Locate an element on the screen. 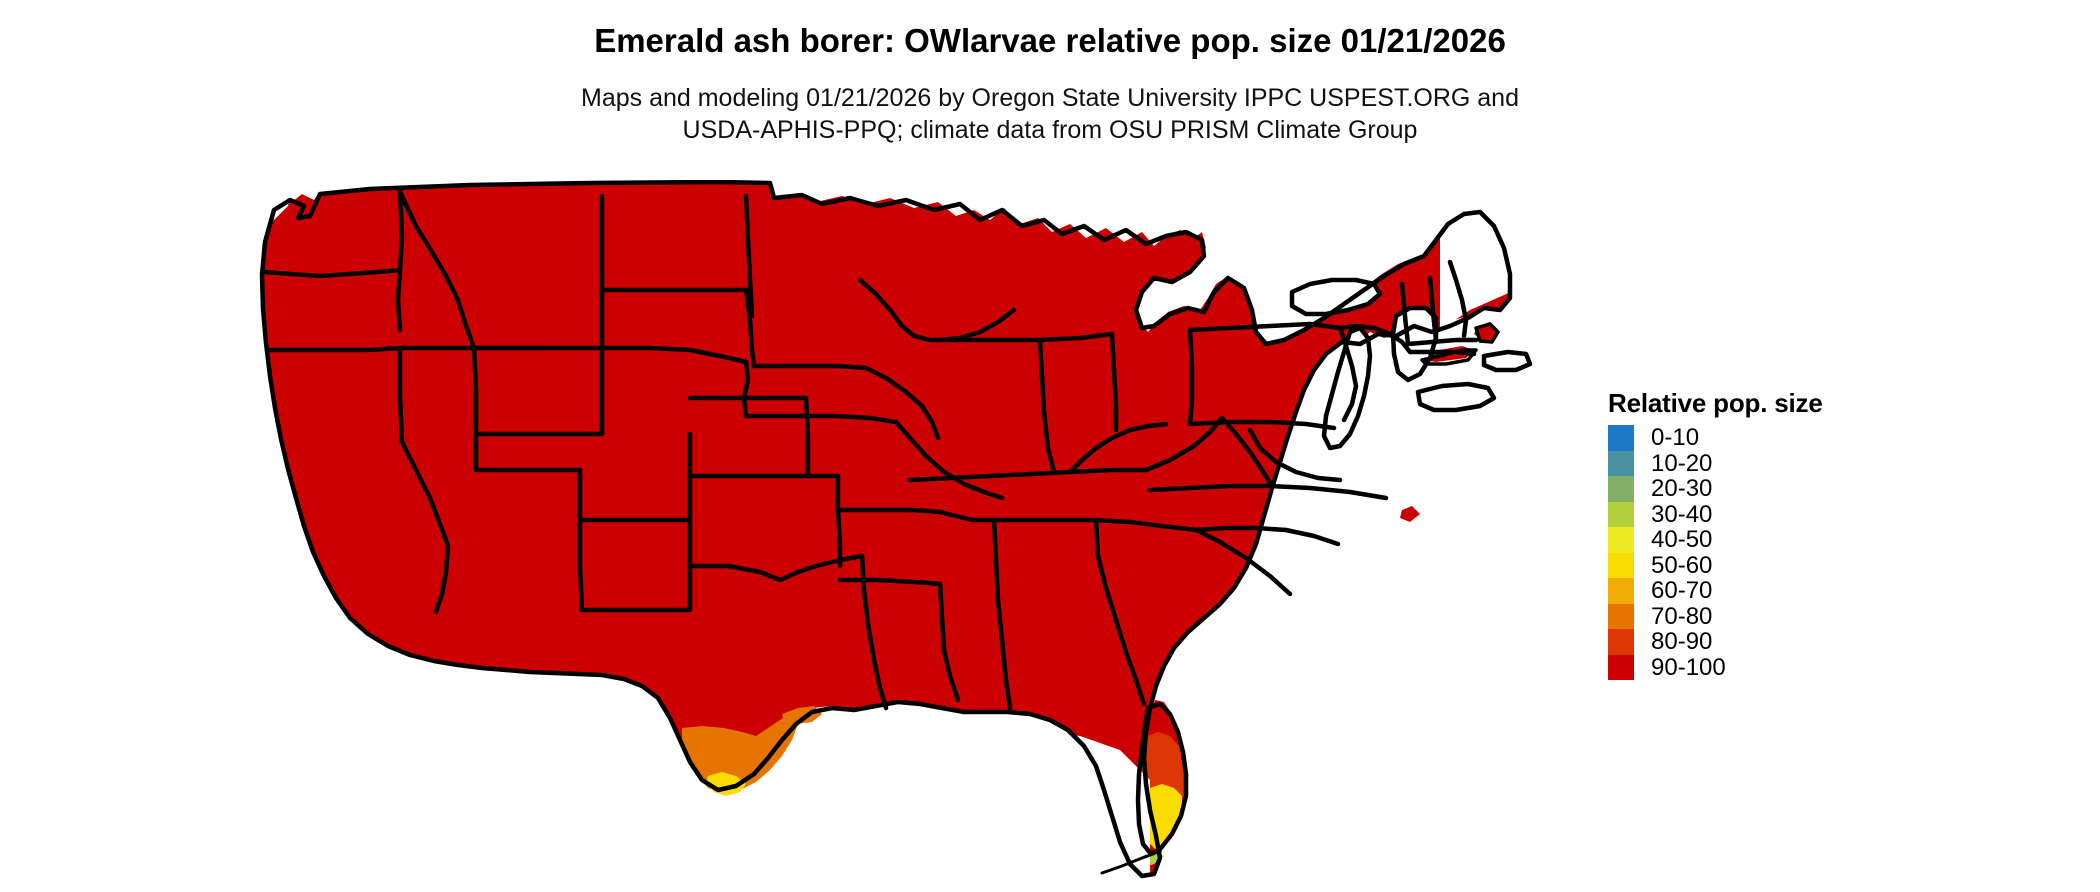 This screenshot has height=892, width=2100. map-outside-gulf is located at coordinates (960, 811).